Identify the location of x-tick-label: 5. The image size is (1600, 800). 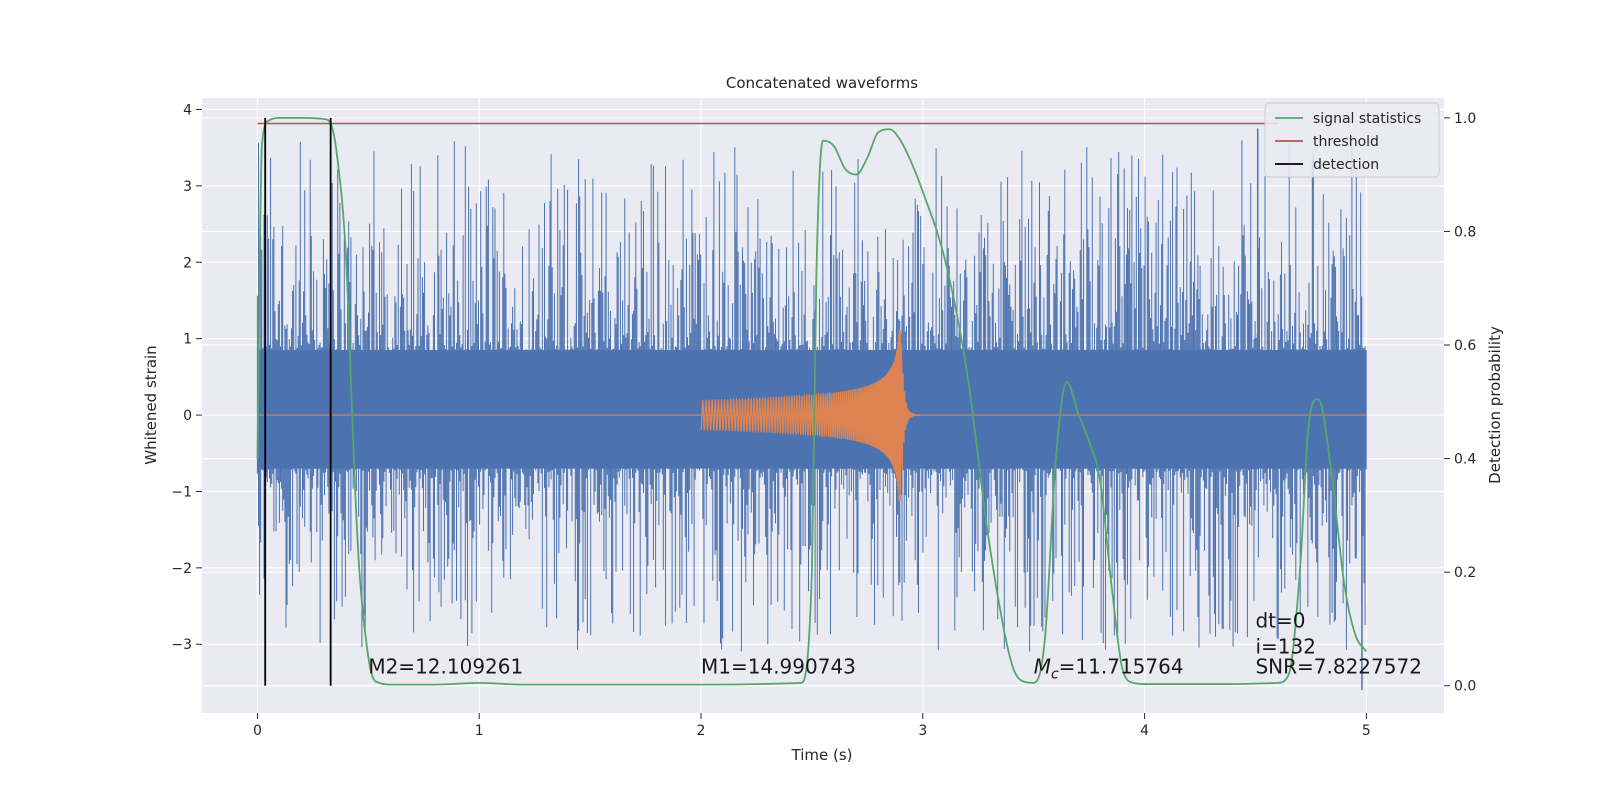
(1366, 731).